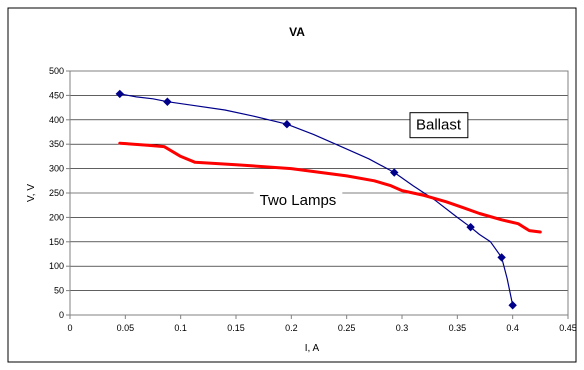 The image size is (584, 370). Describe the element at coordinates (56, 193) in the screenshot. I see `y-tick-label: 250` at that location.